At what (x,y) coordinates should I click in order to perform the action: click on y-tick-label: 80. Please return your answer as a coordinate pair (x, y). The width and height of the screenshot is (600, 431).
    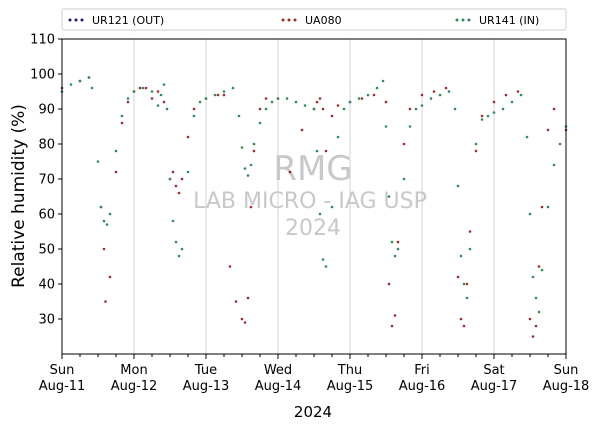
    Looking at the image, I should click on (46, 145).